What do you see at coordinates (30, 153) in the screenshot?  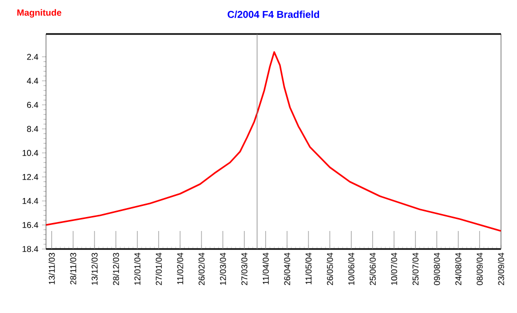 I see `y-tick-label: 10.4` at bounding box center [30, 153].